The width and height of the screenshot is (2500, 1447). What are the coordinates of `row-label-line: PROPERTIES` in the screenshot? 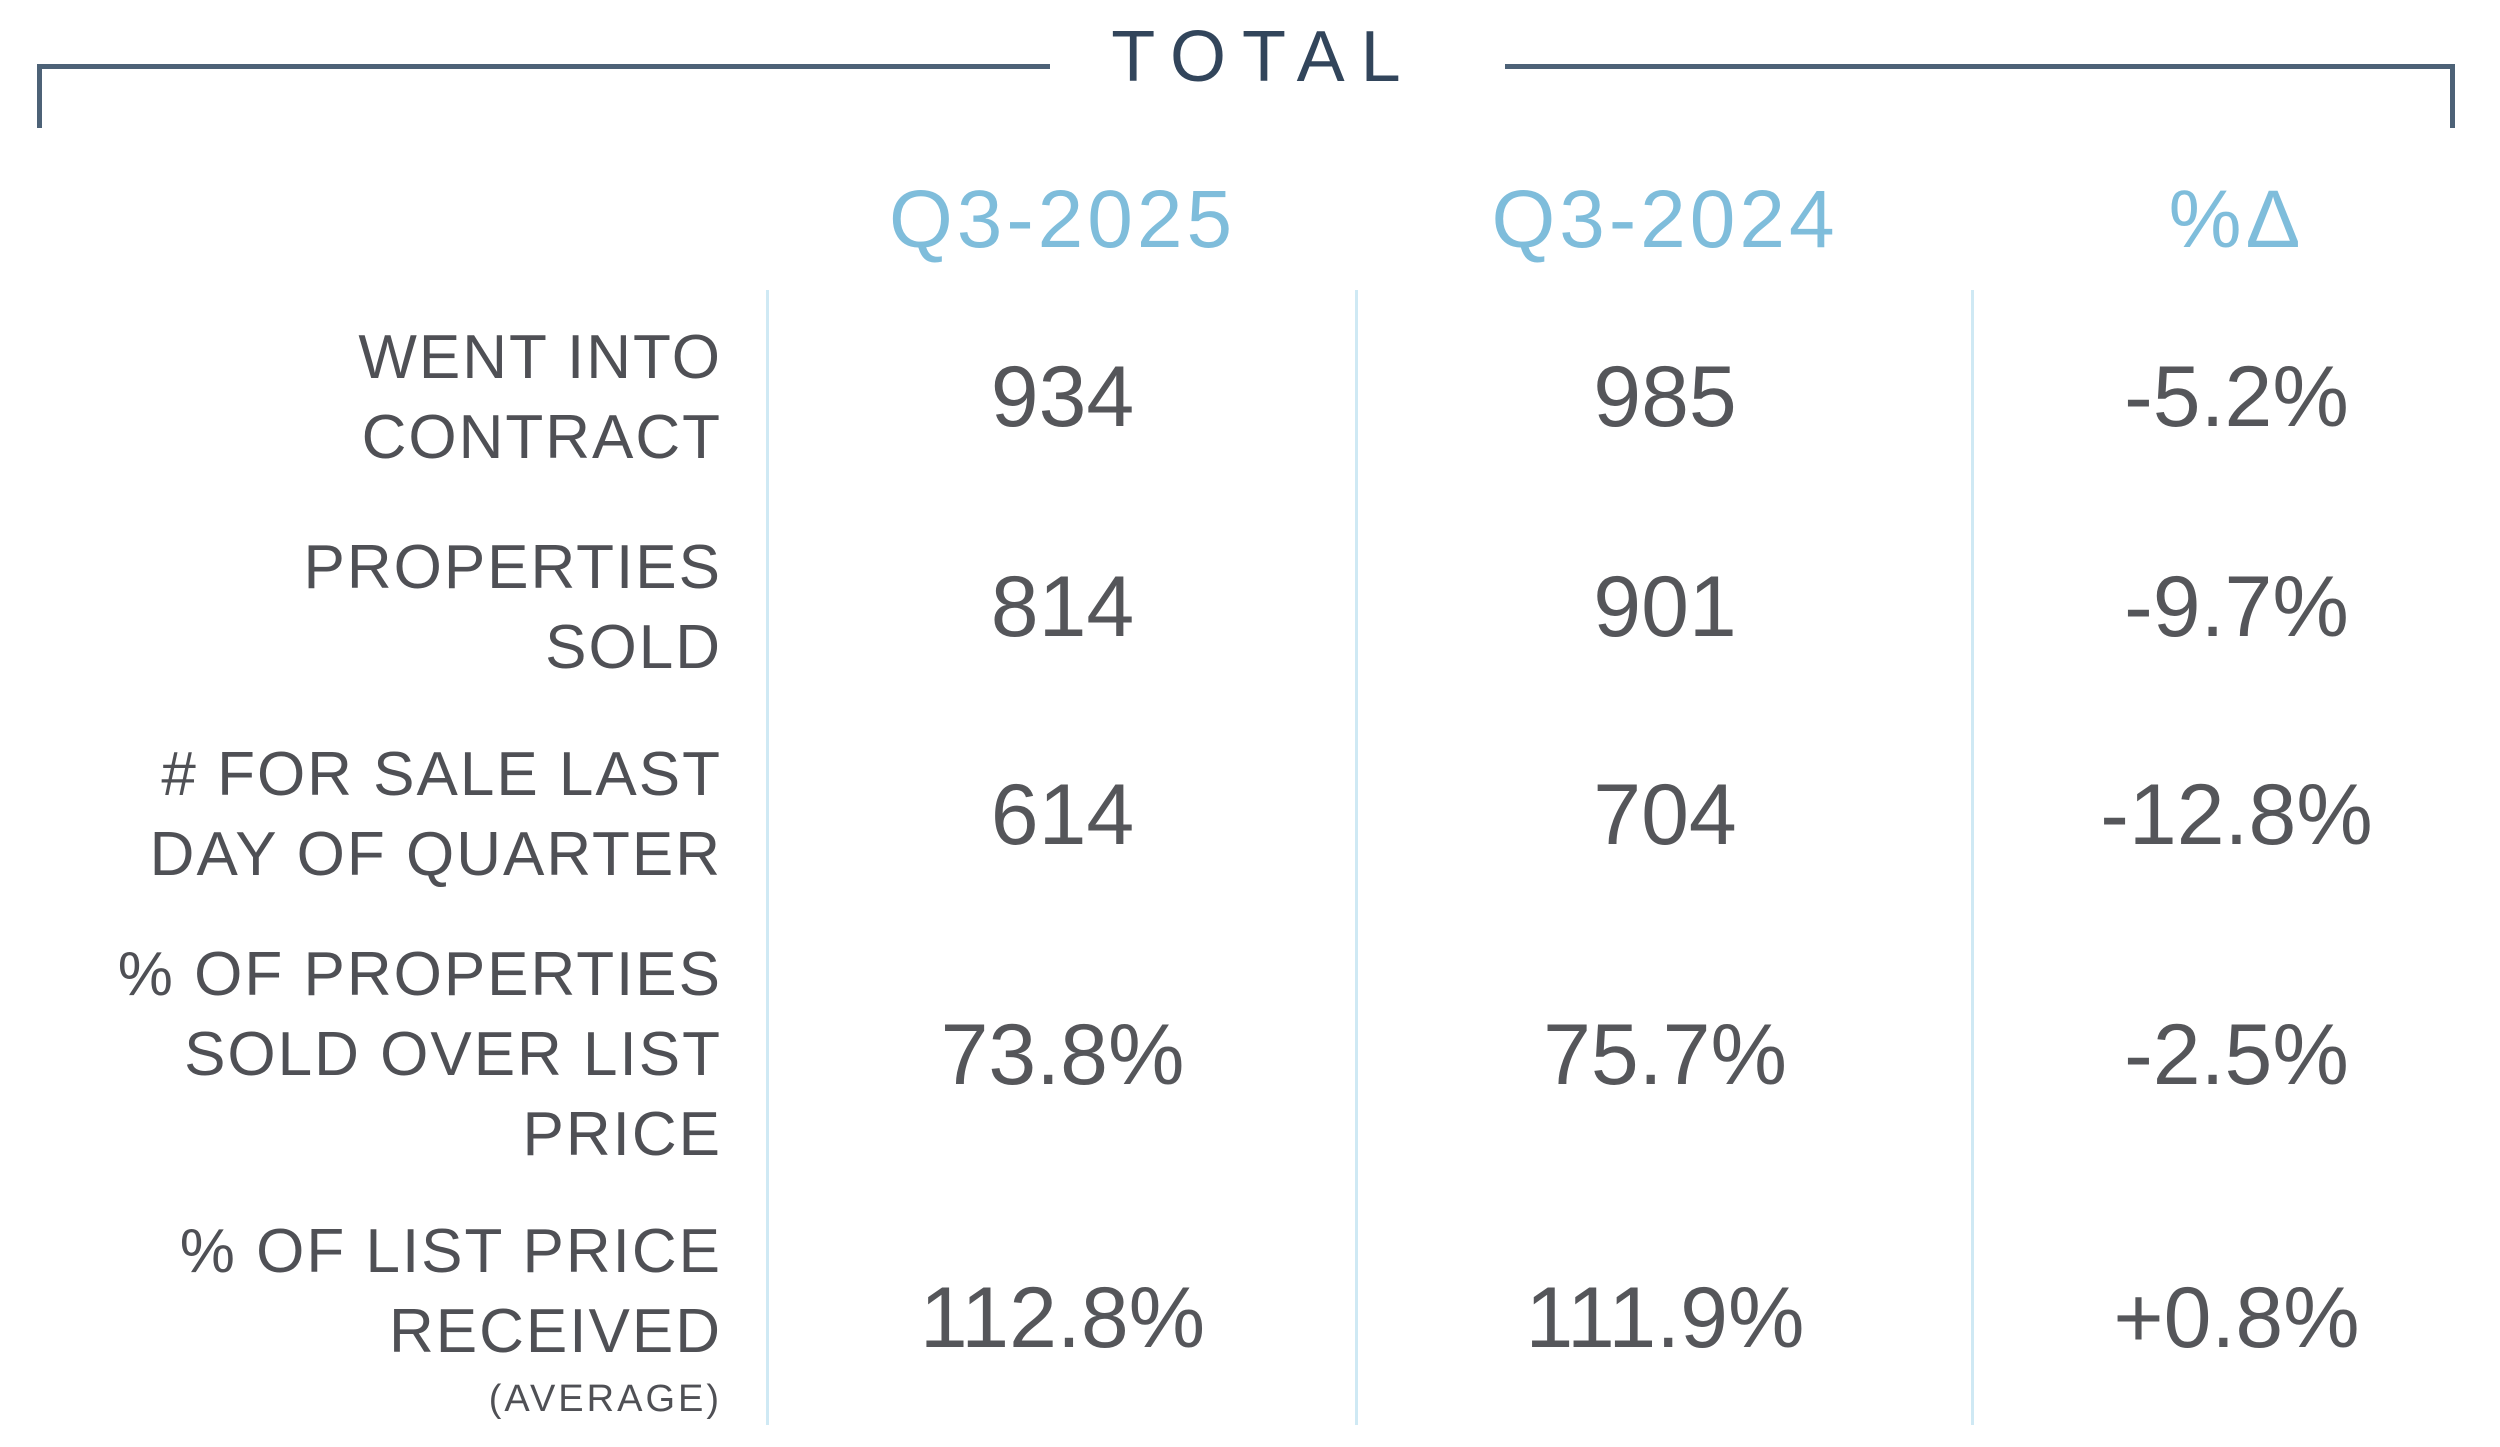 It's located at (512, 567).